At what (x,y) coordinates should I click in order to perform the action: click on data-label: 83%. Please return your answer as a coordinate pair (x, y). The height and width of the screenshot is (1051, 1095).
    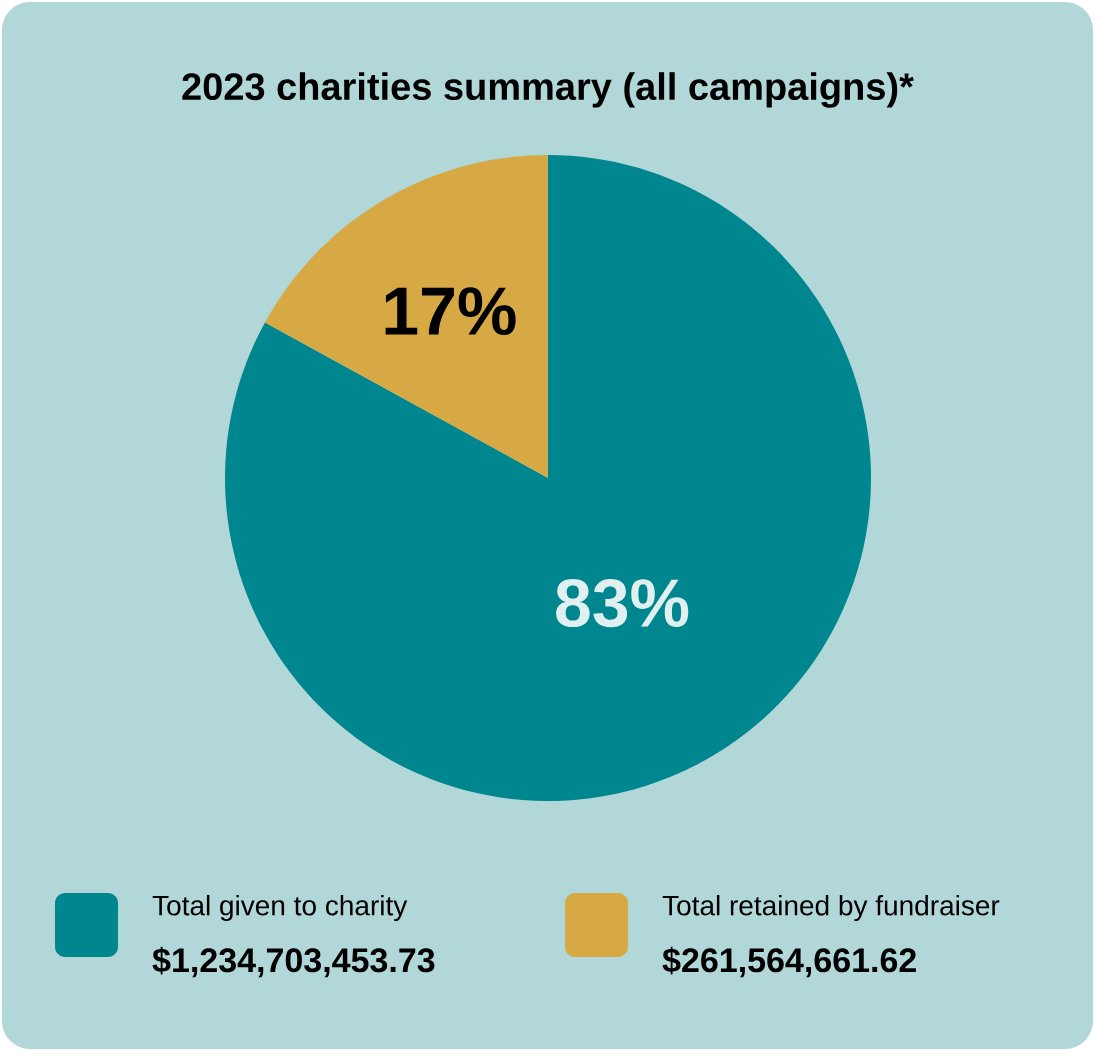
    Looking at the image, I should click on (622, 603).